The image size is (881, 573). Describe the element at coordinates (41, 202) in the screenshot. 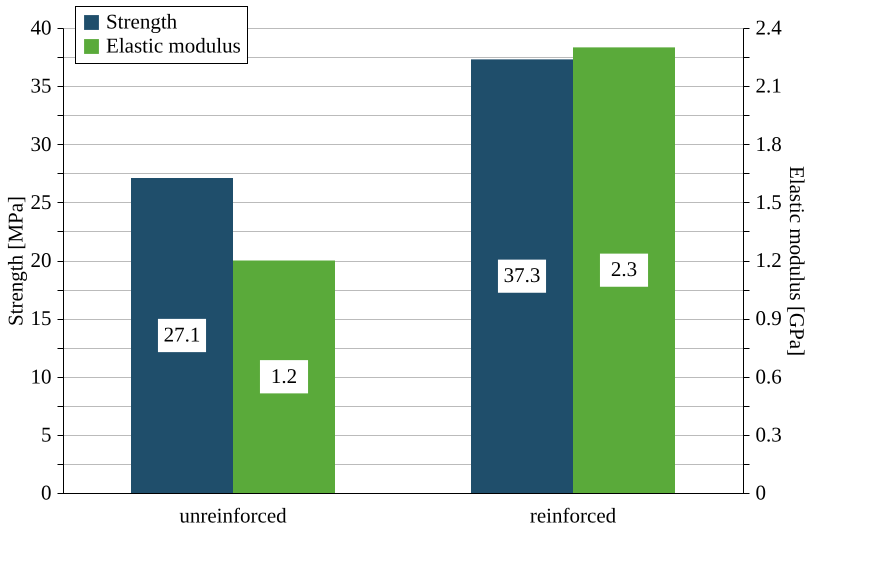

I see `y-tick-label: 25` at that location.